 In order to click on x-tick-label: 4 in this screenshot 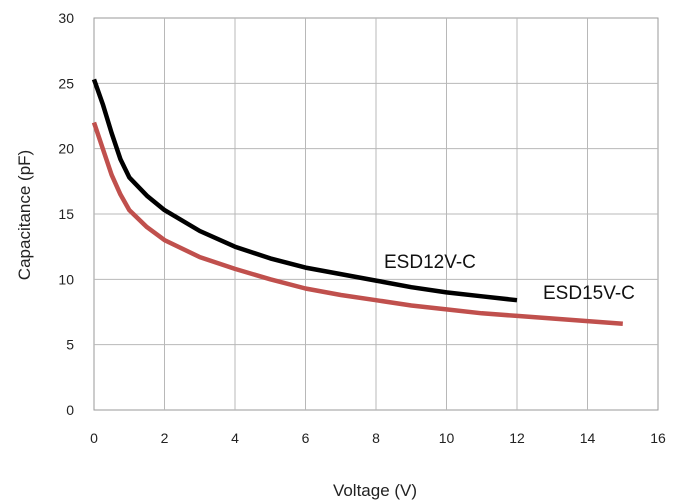, I will do `click(235, 438)`.